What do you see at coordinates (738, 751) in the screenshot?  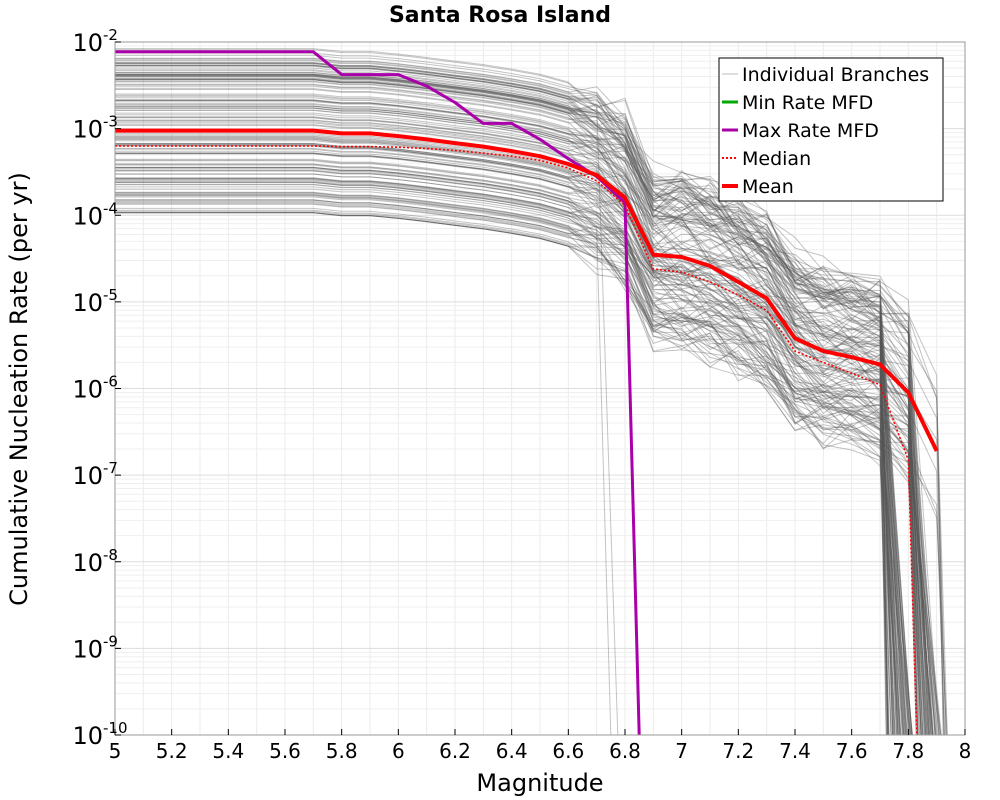 I see `x-tick-label: 7.2` at bounding box center [738, 751].